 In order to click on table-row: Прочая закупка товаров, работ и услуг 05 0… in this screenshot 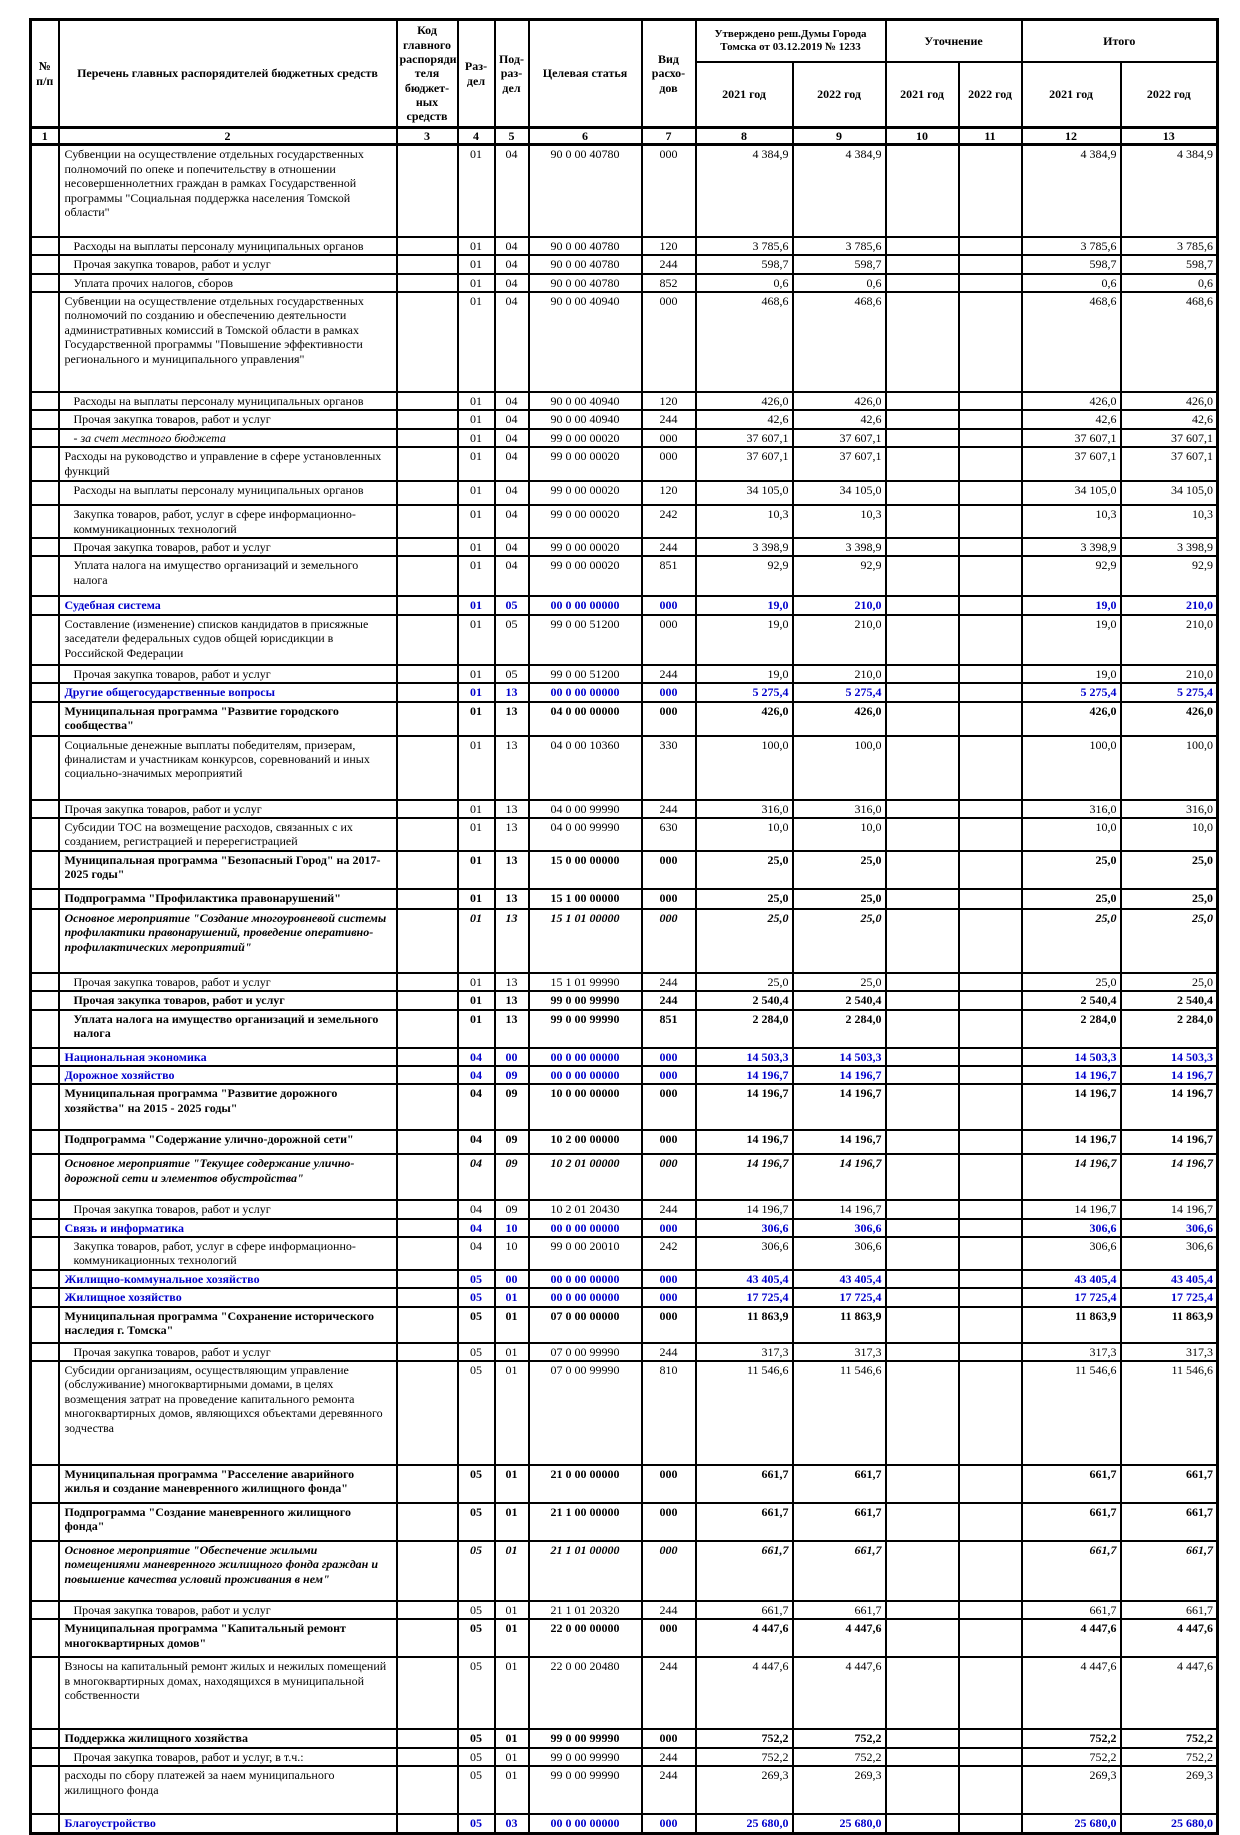, I will do `click(624, 1352)`.